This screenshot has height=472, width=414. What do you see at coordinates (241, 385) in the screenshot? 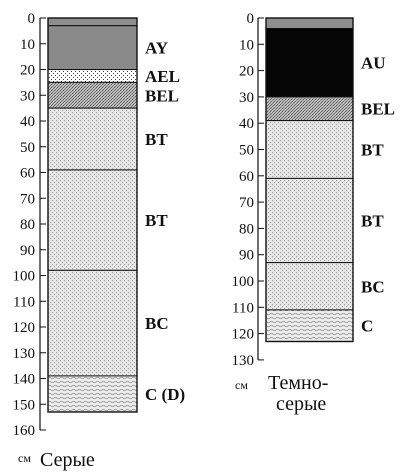
I see `depth-unit-dark-gray: см` at bounding box center [241, 385].